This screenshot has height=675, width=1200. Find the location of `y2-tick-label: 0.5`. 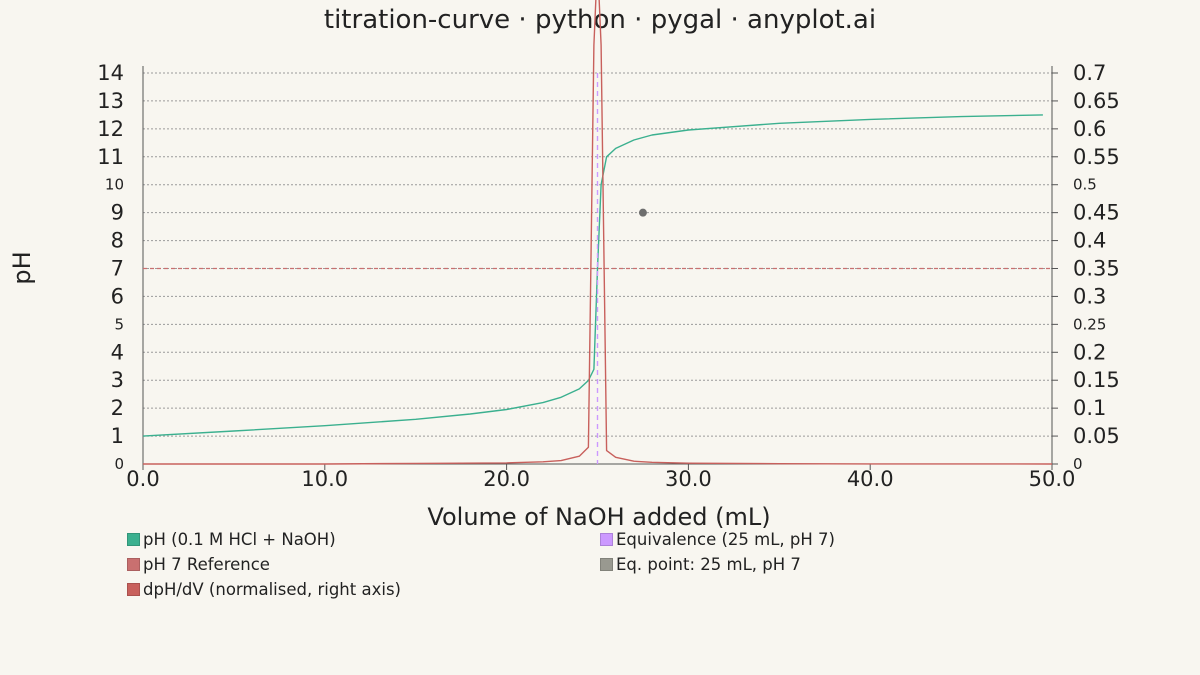

y2-tick-label: 0.5 is located at coordinates (1085, 185).